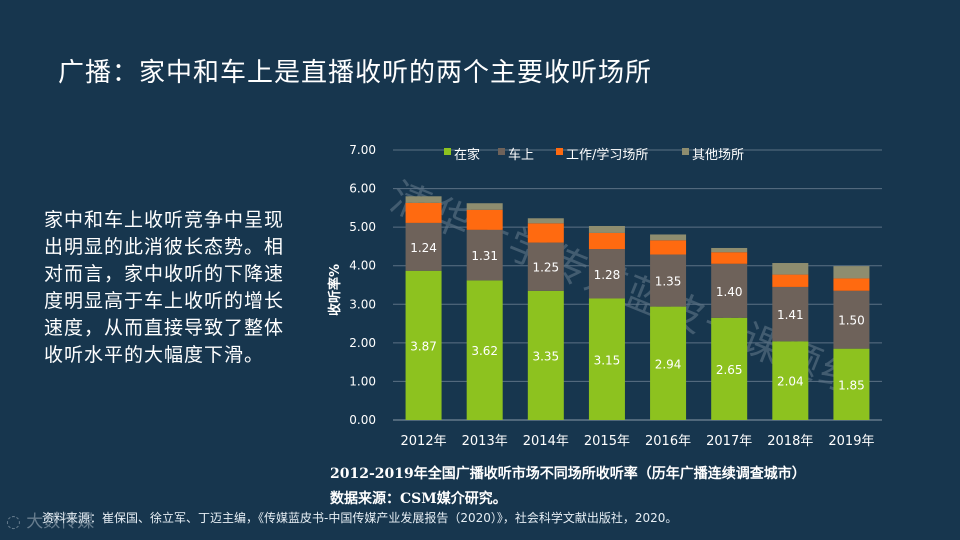 The image size is (960, 540). I want to click on caption-source: 数据来源：CSM媒介研究。, so click(418, 499).